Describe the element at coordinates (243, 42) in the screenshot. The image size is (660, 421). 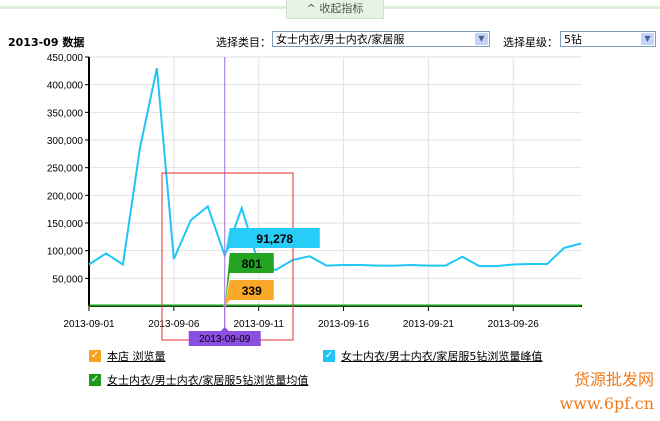
I see `category-label: 选择类目：` at that location.